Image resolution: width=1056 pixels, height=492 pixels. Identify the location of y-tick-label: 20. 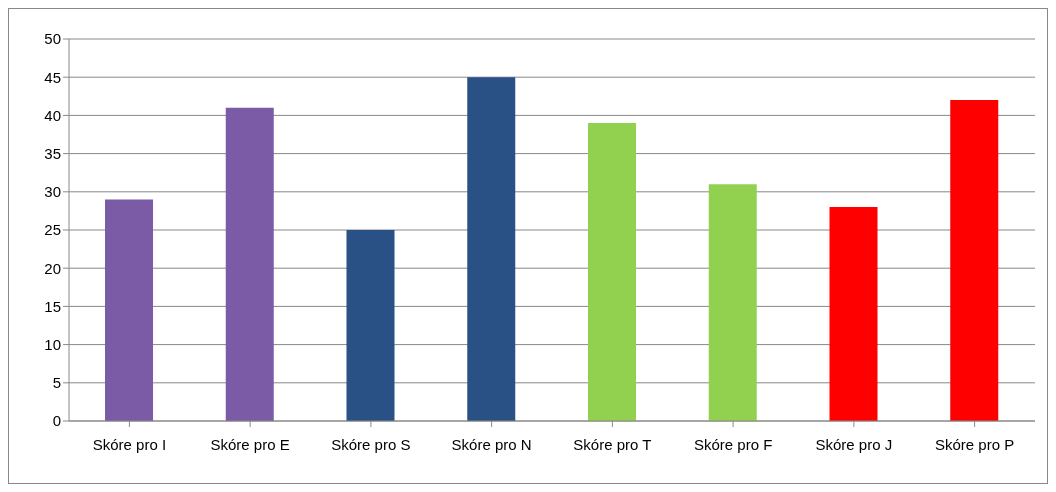
(52, 268).